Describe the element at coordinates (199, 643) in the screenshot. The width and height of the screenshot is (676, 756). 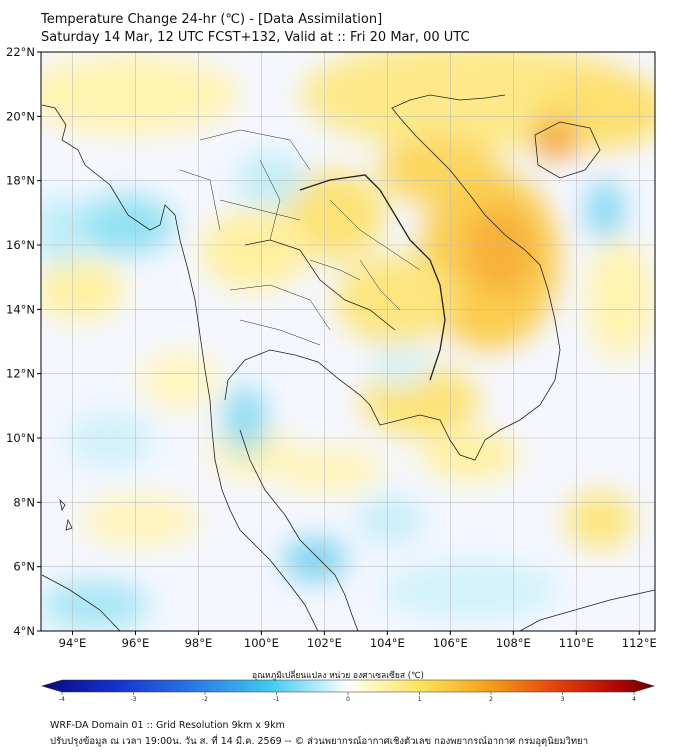
I see `lon-tick-label: 98°E` at that location.